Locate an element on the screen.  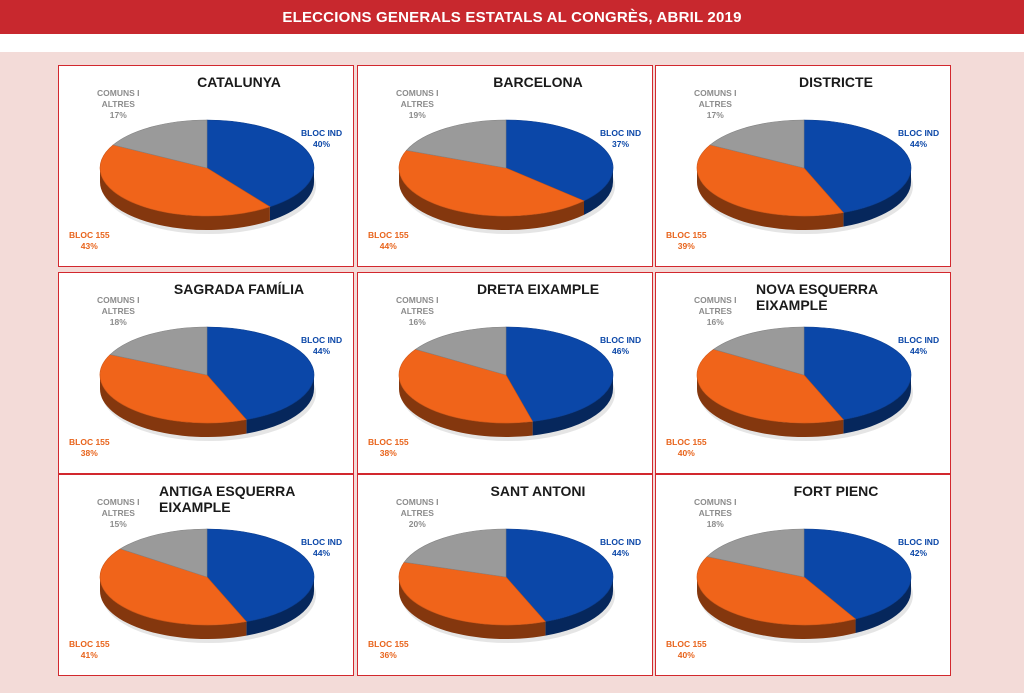
bloc-ind-label-text: 46% is located at coordinates (621, 351).